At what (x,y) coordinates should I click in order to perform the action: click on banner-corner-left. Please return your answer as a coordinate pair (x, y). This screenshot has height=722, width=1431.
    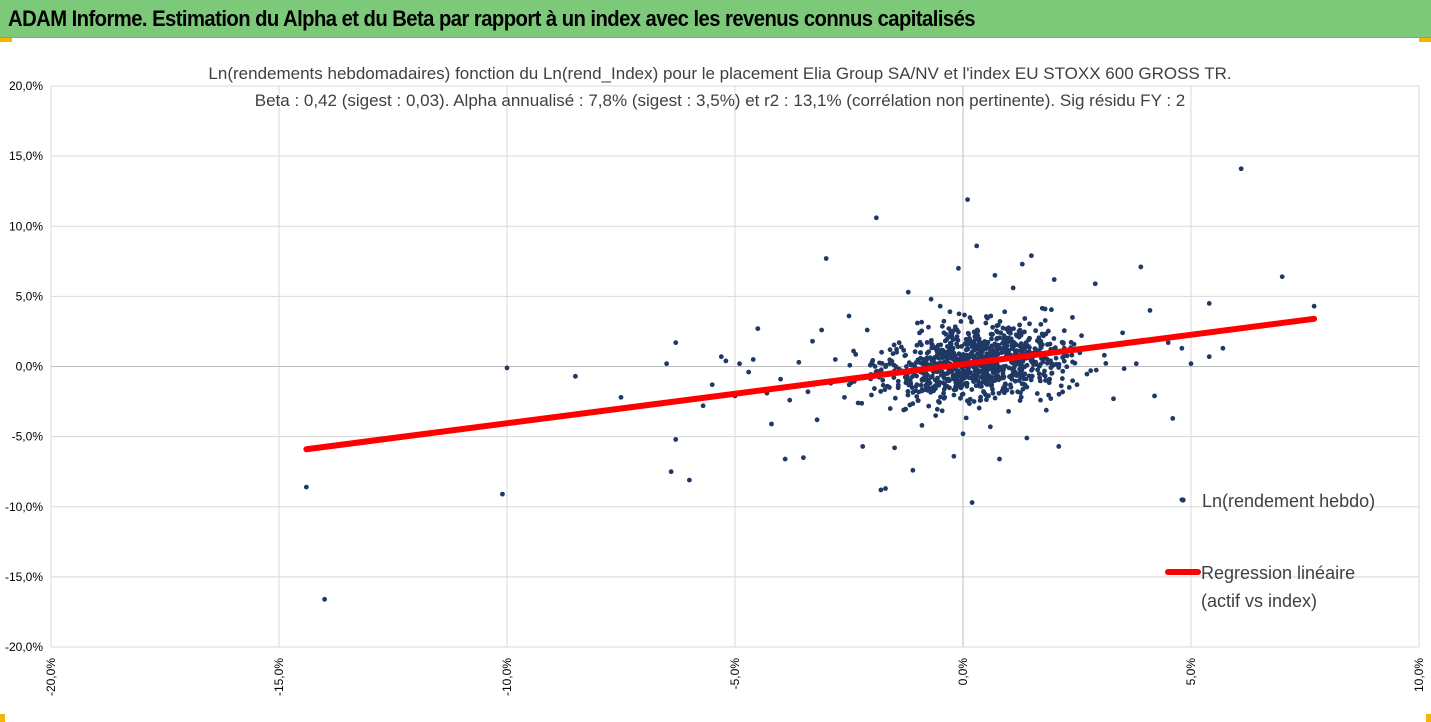
    Looking at the image, I should click on (6, 40).